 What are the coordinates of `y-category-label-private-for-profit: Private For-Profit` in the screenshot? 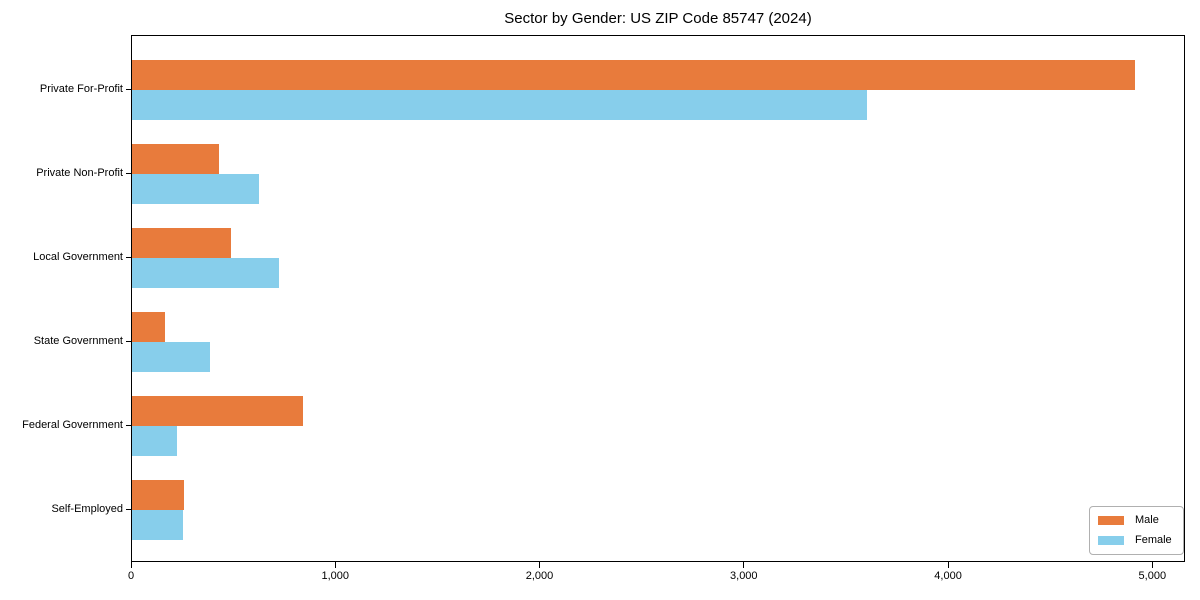 It's located at (81, 88).